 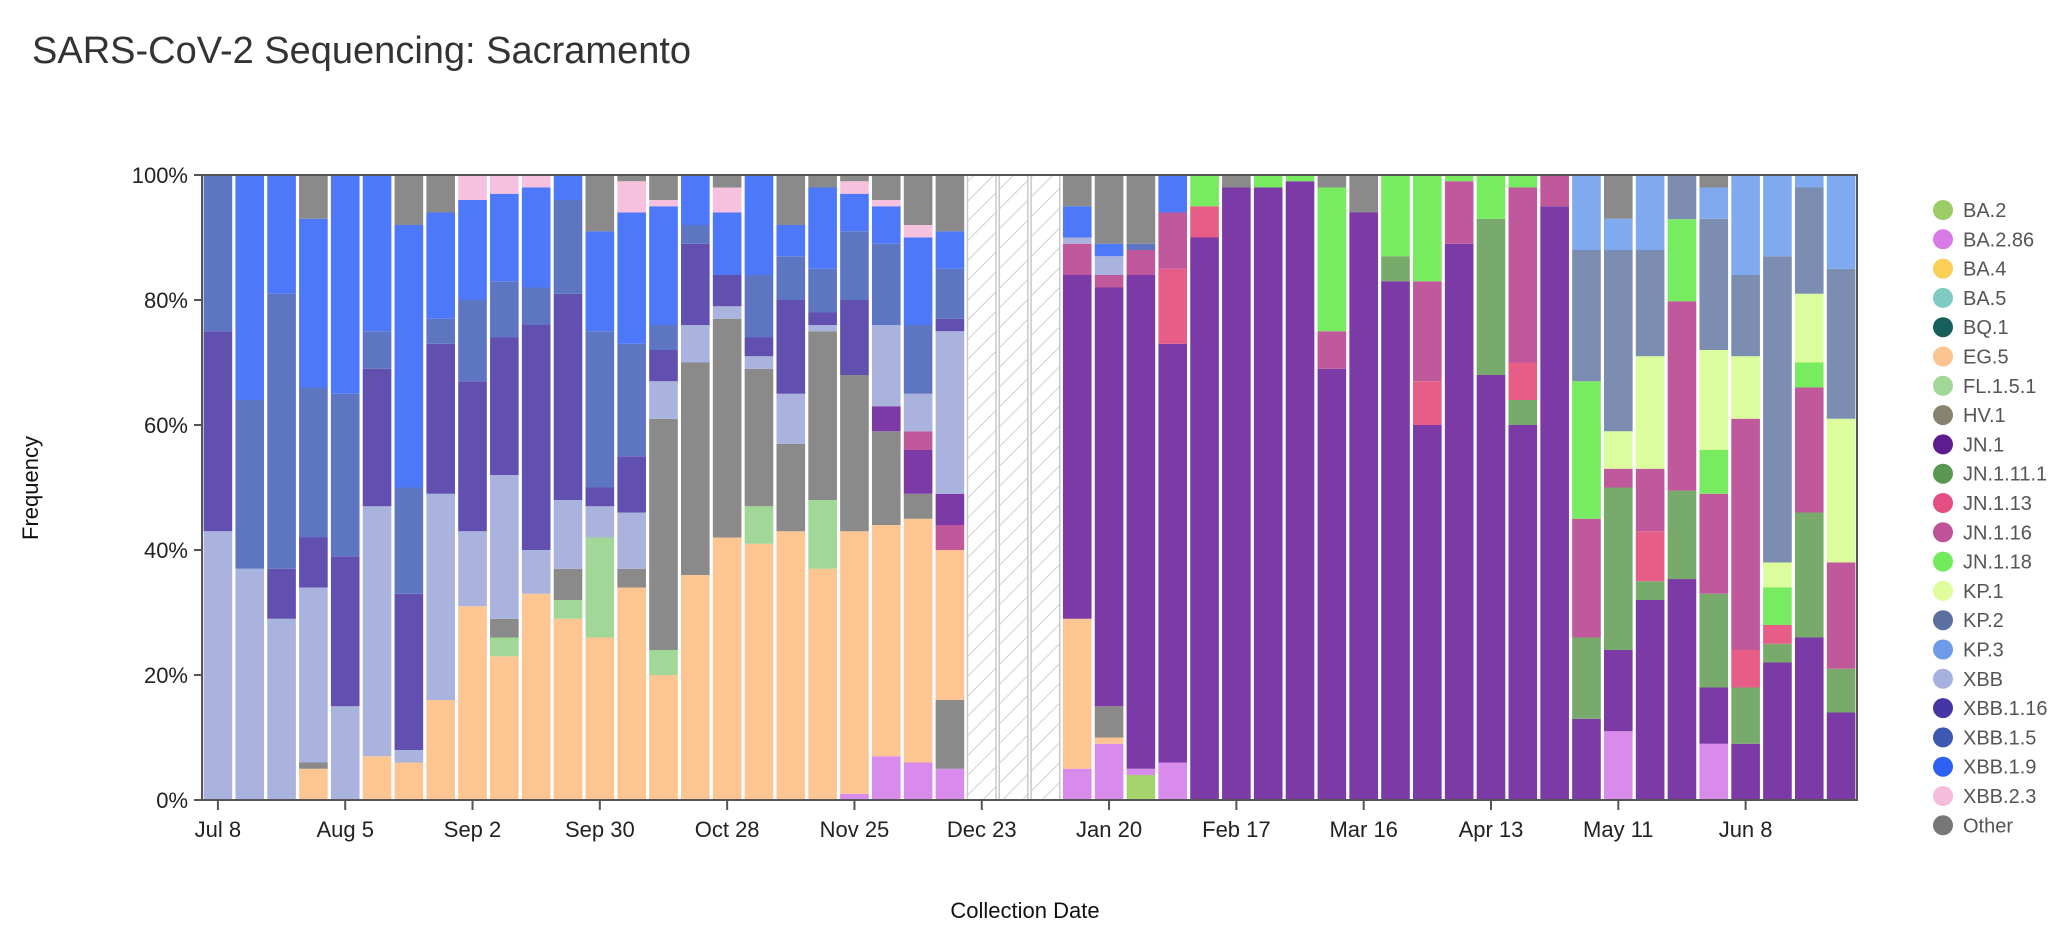 What do you see at coordinates (1969, 416) in the screenshot?
I see `legend-item: HV.1` at bounding box center [1969, 416].